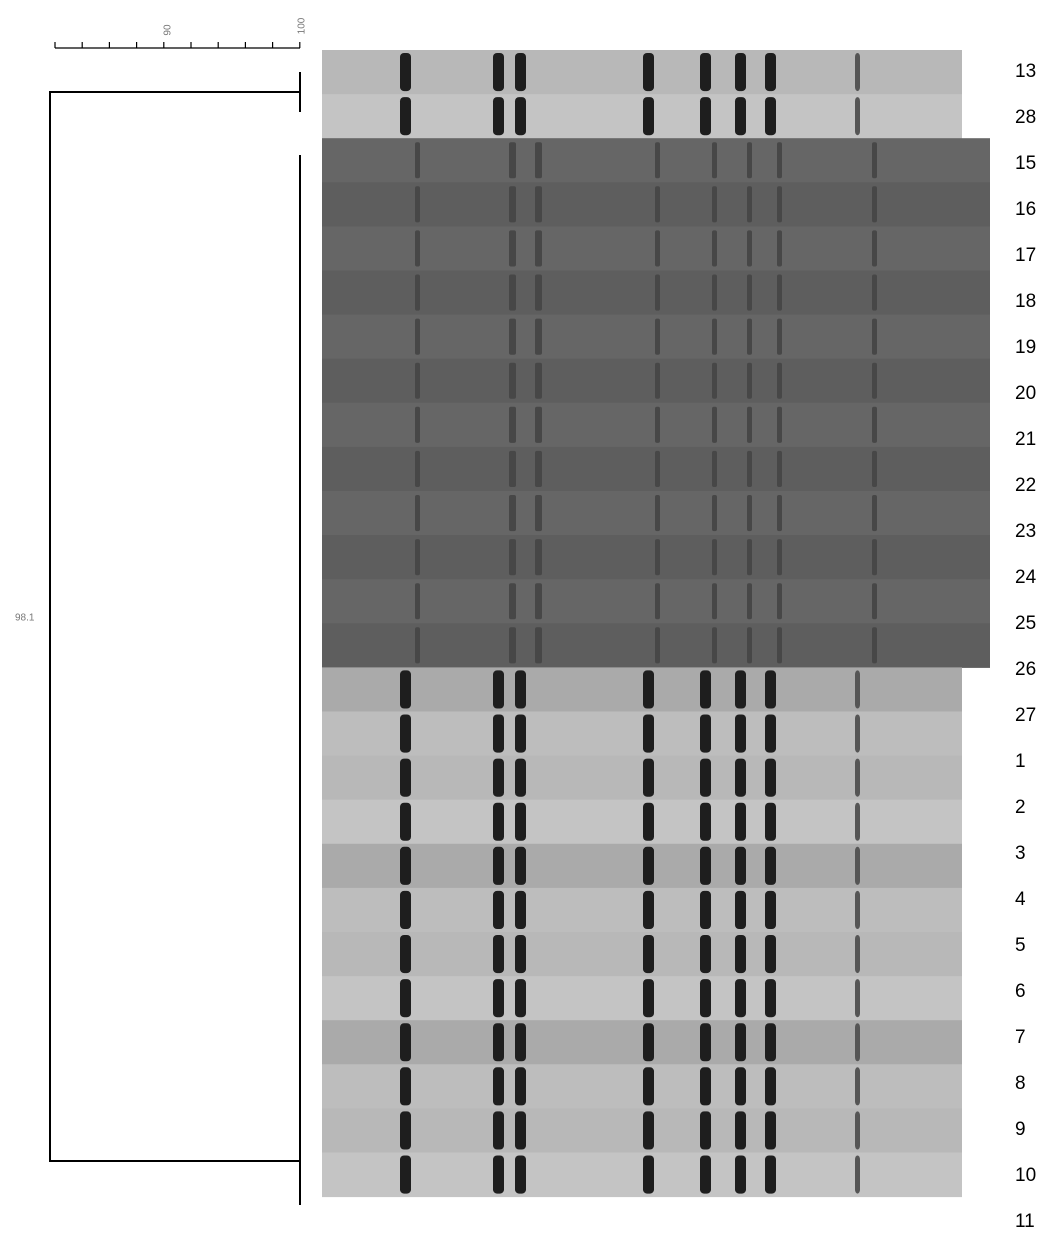 This screenshot has width=1058, height=1234. What do you see at coordinates (1026, 577) in the screenshot?
I see `lane-label: 24` at bounding box center [1026, 577].